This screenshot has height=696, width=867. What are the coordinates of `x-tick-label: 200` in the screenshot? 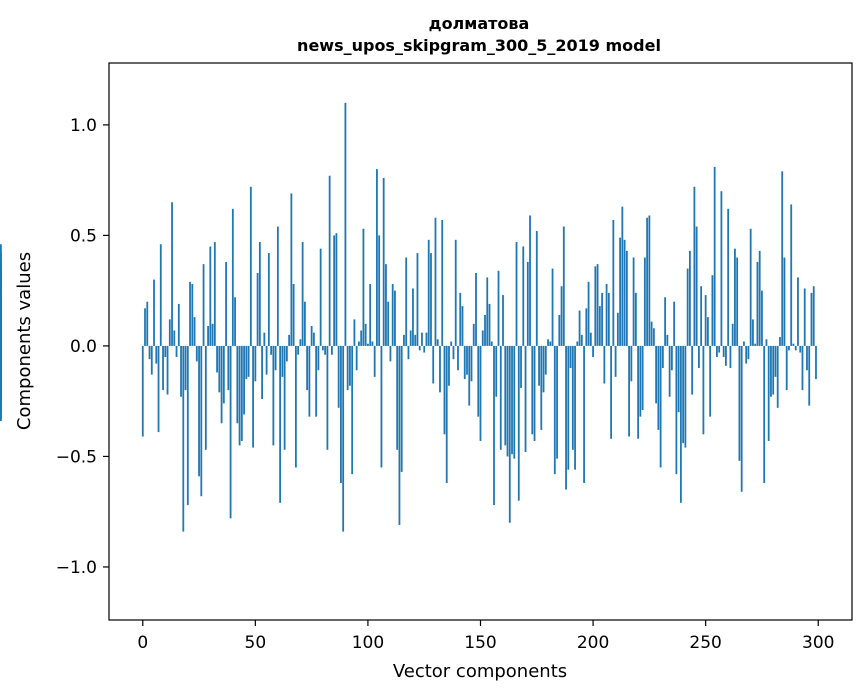 It's located at (593, 643).